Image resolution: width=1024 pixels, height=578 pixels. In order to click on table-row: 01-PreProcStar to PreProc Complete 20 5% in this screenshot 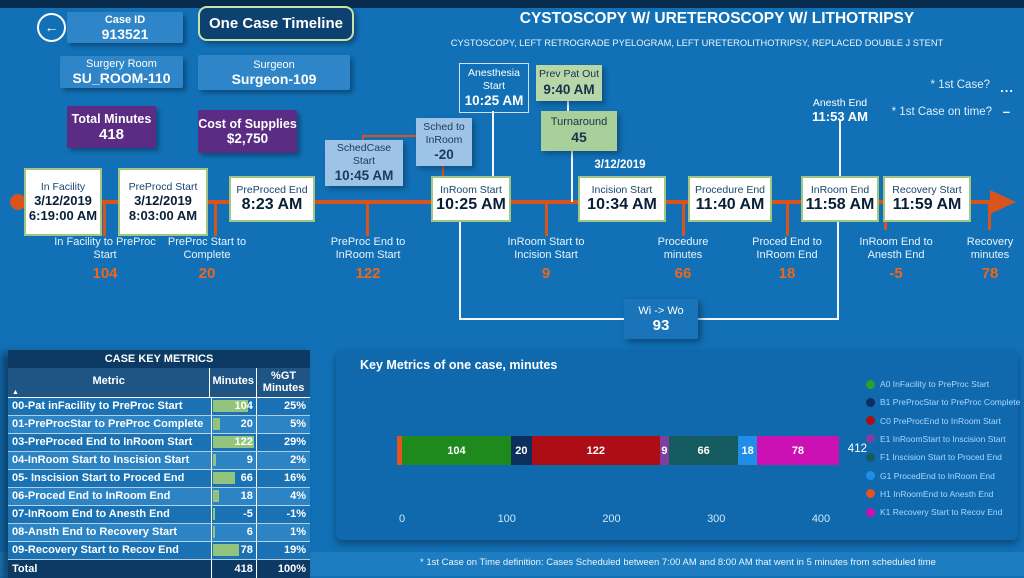, I will do `click(159, 425)`.